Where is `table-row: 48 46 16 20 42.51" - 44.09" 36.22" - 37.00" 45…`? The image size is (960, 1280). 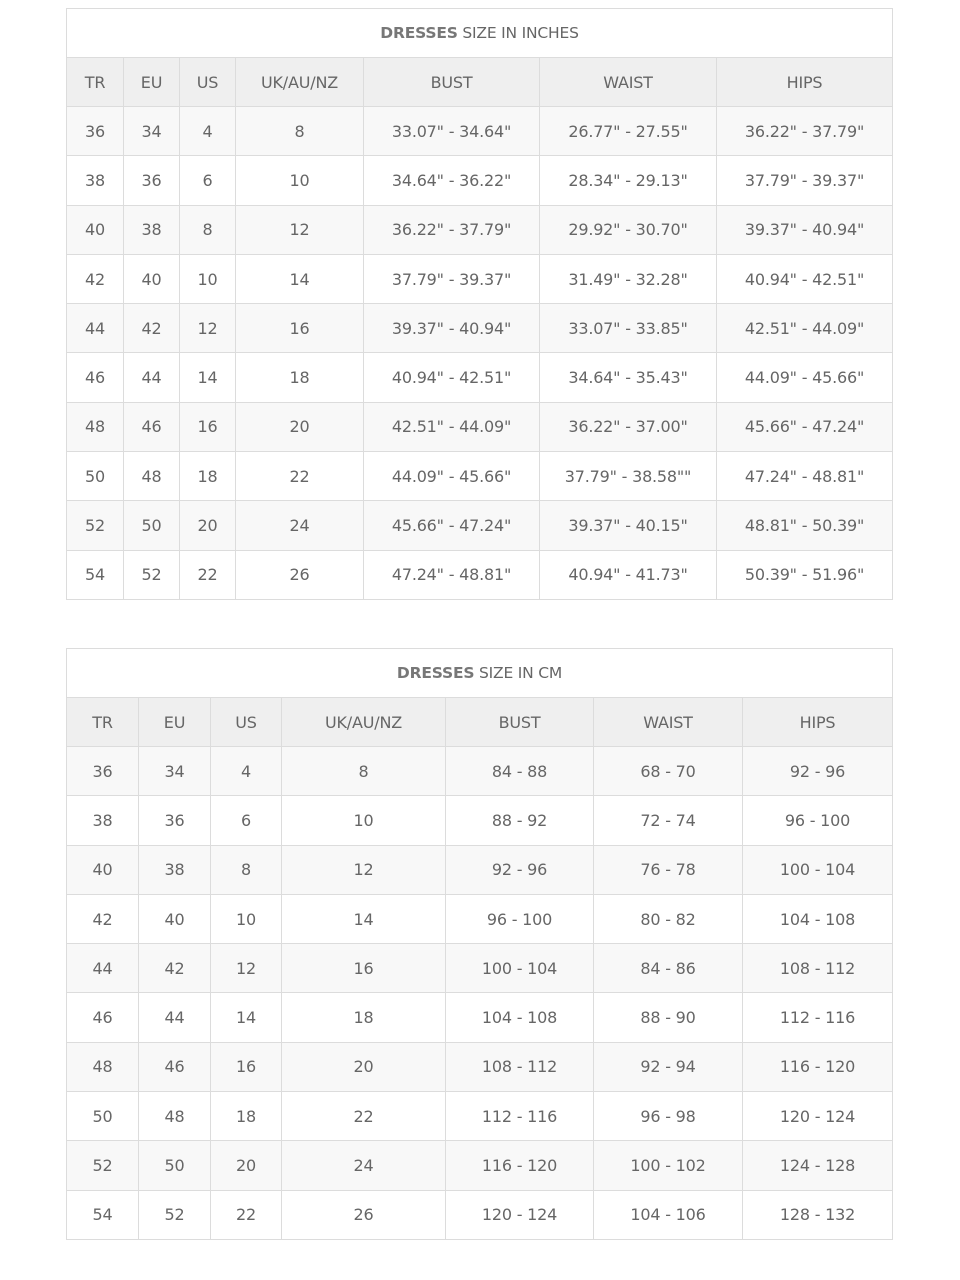 table-row: 48 46 16 20 42.51" - 44.09" 36.22" - 37.00" 45… is located at coordinates (480, 427).